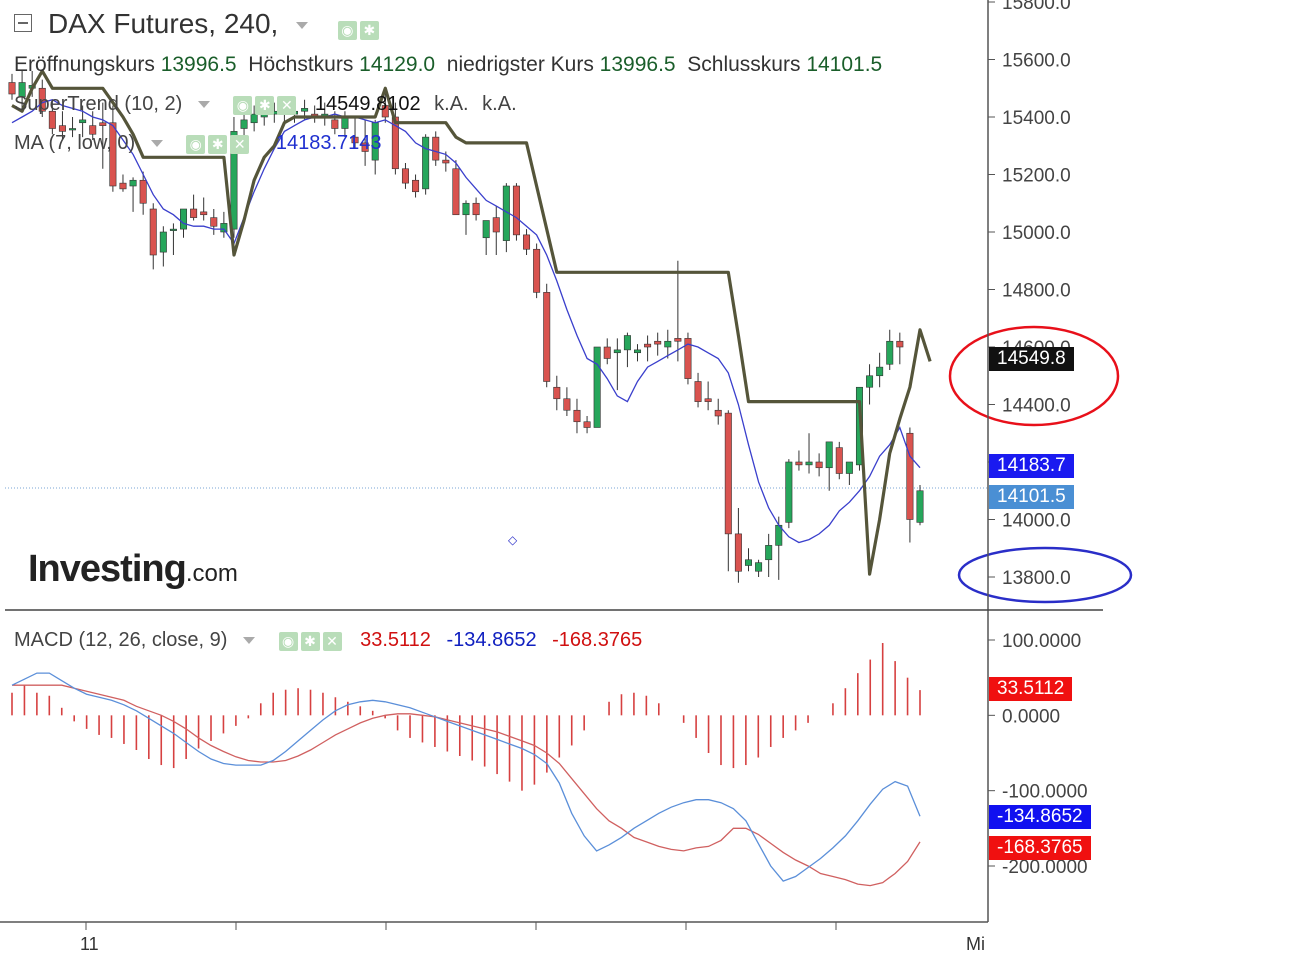  I want to click on macd-signal-value: -168.3765, so click(597, 640).